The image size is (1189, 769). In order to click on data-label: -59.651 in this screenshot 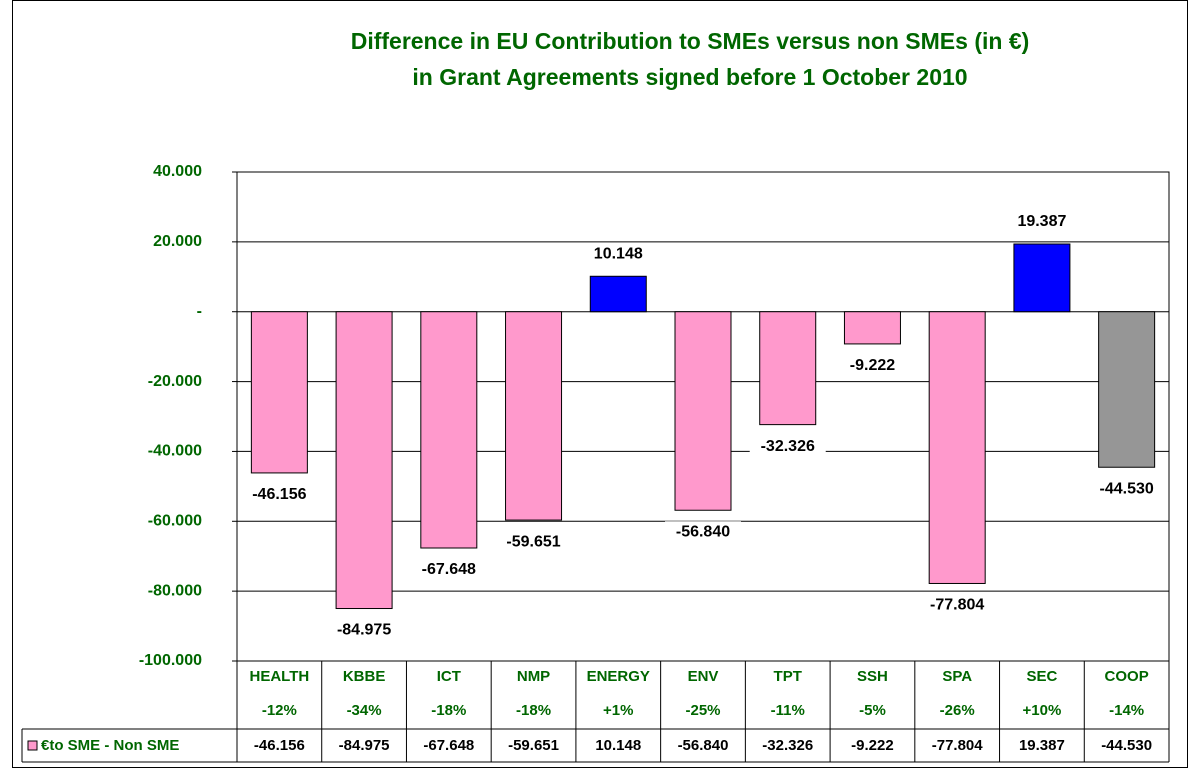, I will do `click(533, 541)`.